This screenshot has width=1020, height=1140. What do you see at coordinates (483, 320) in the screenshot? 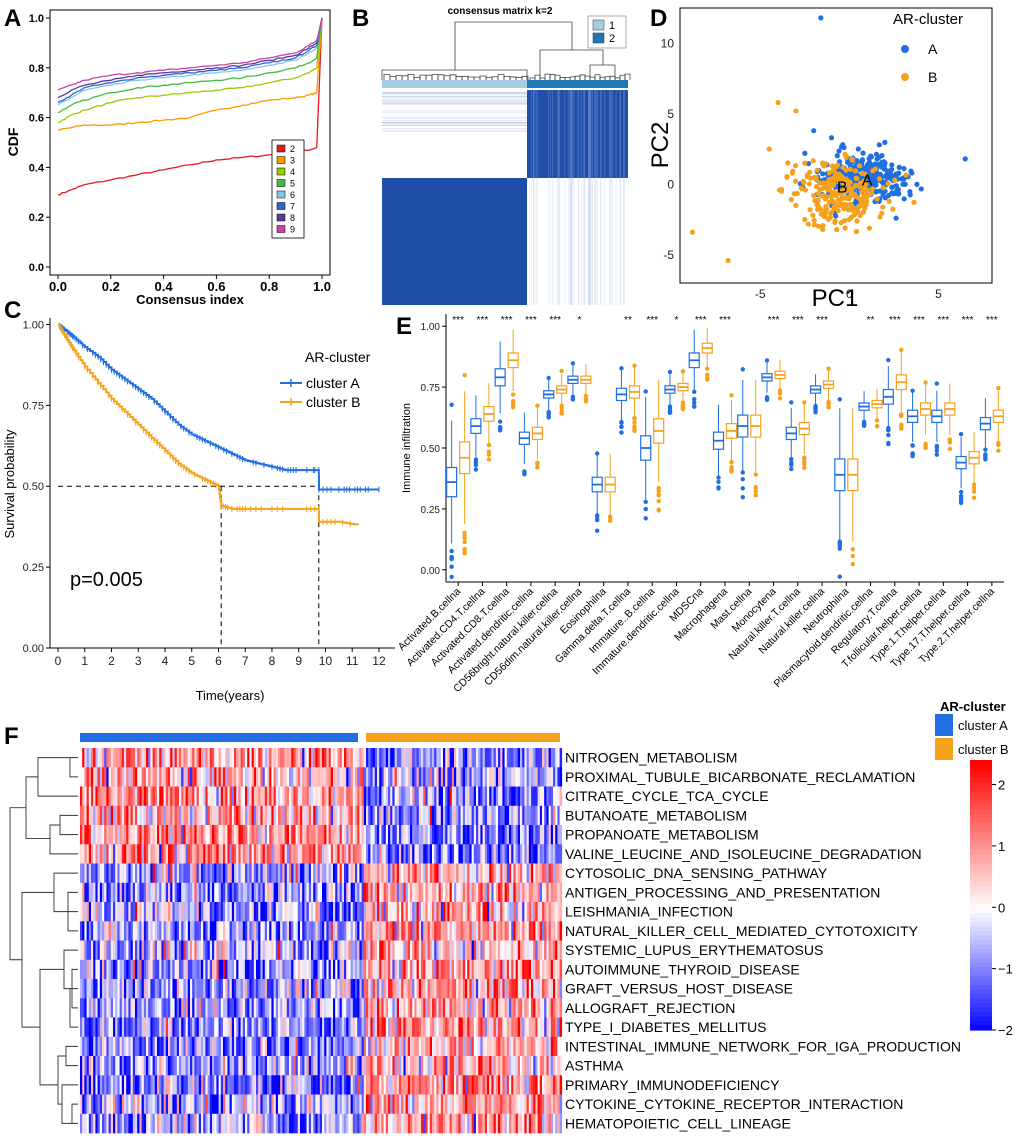
I see `signif-label: ***` at bounding box center [483, 320].